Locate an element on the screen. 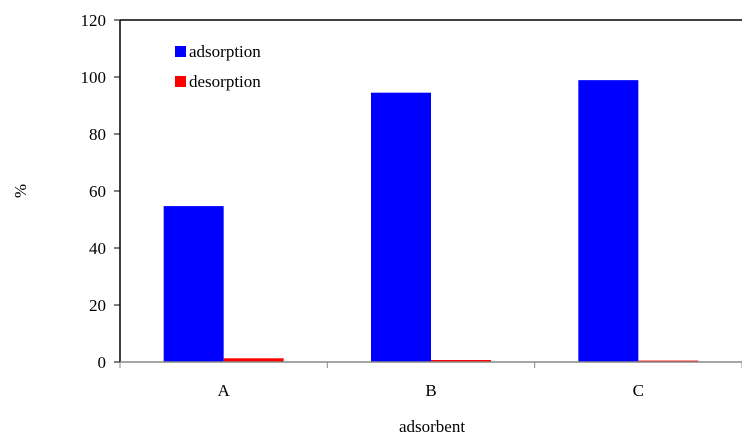 Image resolution: width=742 pixels, height=437 pixels. y-tick-label: 20 is located at coordinates (97, 305).